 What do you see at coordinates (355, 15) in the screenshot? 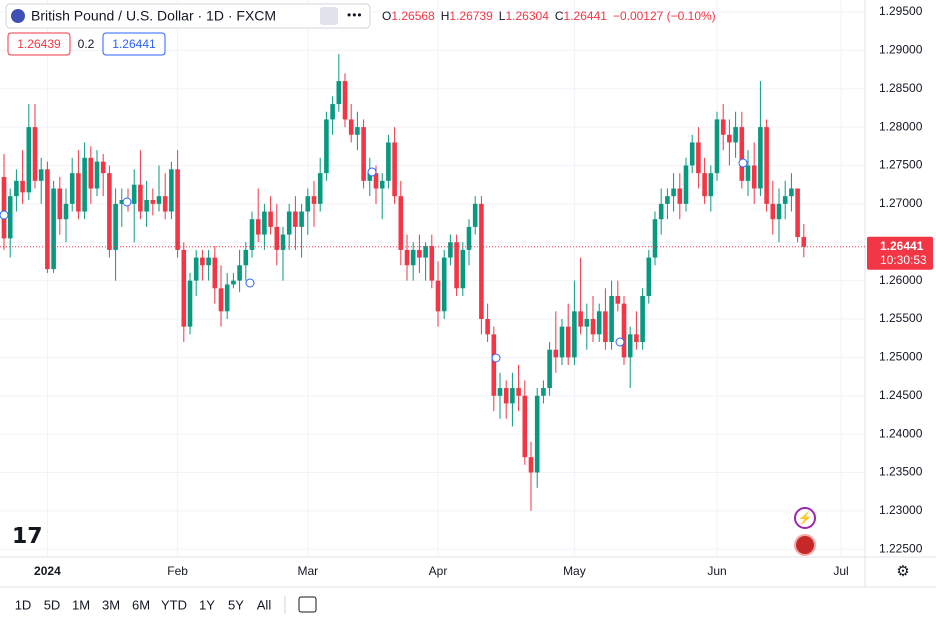
I see `more-icon: •••` at bounding box center [355, 15].